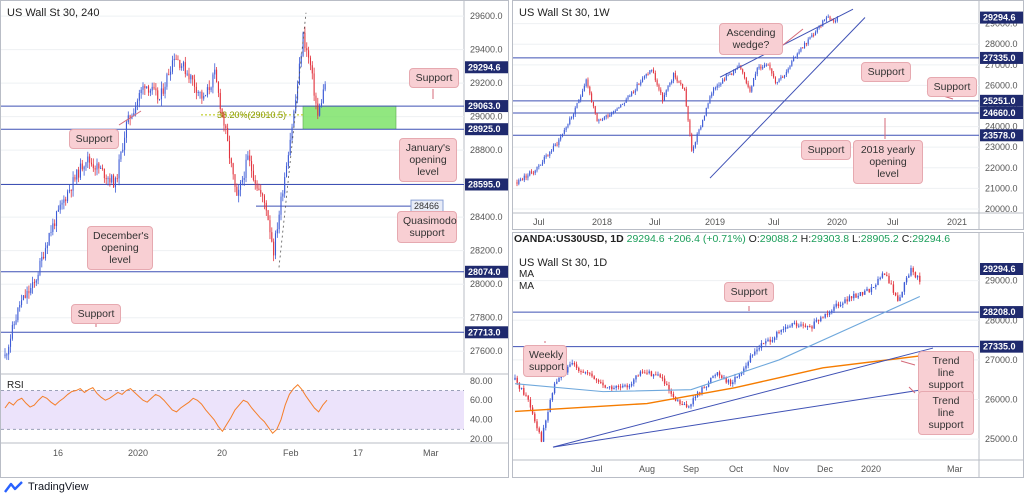 The image size is (1024, 498). What do you see at coordinates (1001, 188) in the screenshot?
I see `y-tick-label: 21000.0` at bounding box center [1001, 188].